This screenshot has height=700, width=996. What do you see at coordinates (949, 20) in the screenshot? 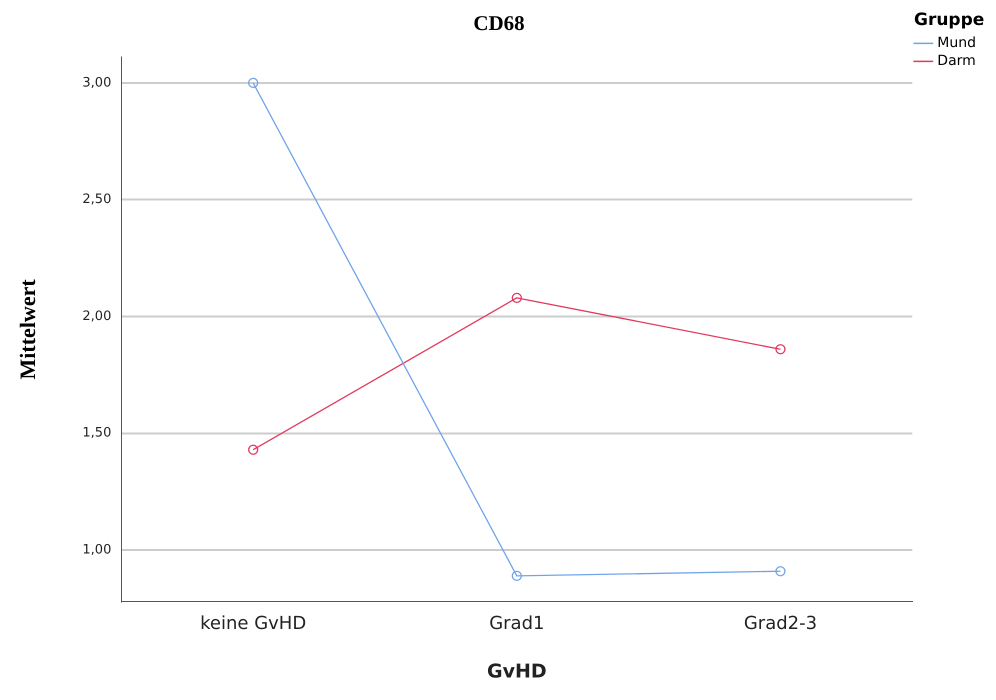
I see `legend-title: Gruppe` at bounding box center [949, 20].